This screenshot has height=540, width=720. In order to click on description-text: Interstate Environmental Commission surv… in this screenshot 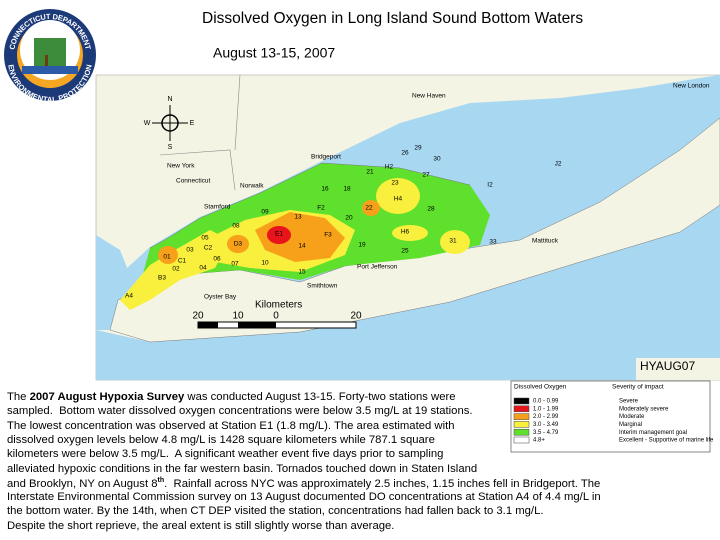, I will do `click(304, 497)`.